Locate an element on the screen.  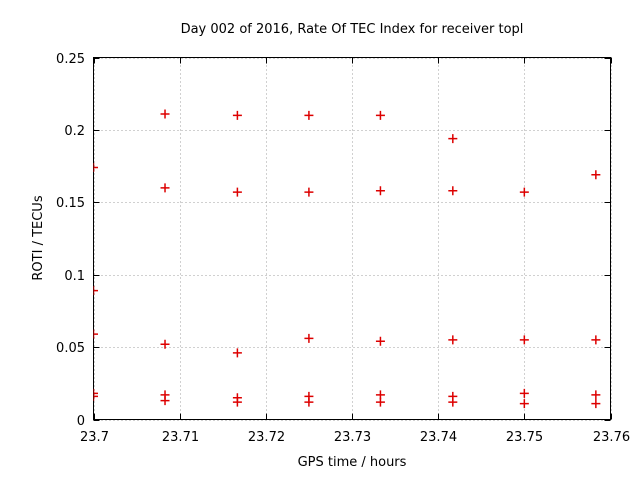
y-tick-label: 0.25 is located at coordinates (70, 59).